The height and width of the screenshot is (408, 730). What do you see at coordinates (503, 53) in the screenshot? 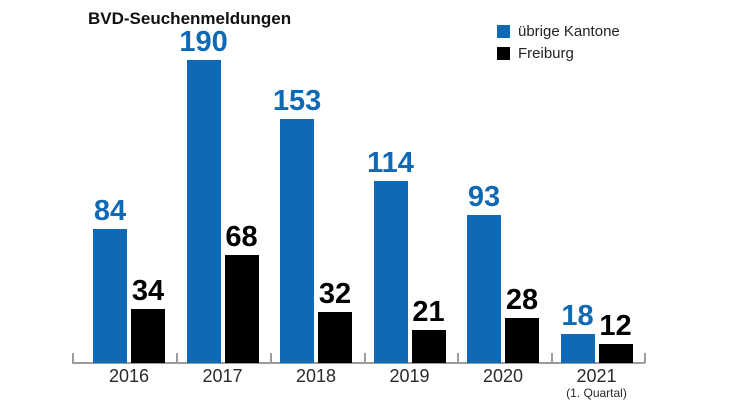
I see `legend-swatch-black-icon` at bounding box center [503, 53].